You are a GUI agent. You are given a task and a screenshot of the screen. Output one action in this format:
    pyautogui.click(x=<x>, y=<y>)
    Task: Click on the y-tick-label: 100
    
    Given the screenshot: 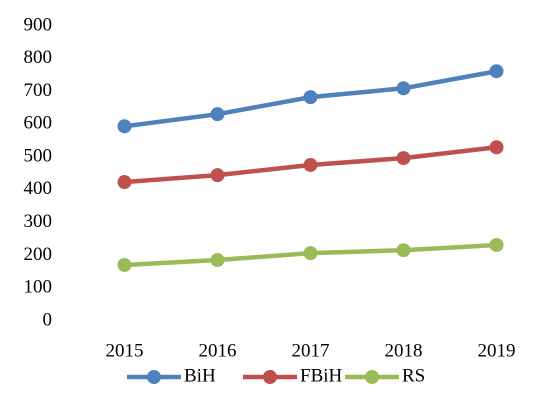 What is the action you would take?
    pyautogui.click(x=38, y=287)
    